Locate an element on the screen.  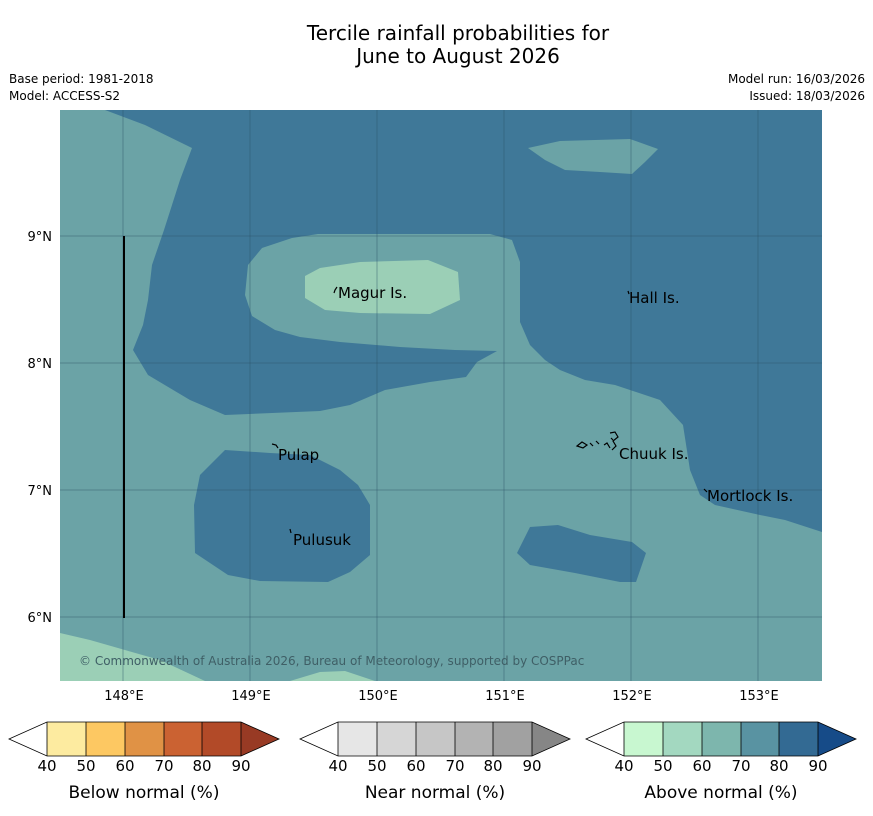
region-above-50-60-magur is located at coordinates (382, 287).